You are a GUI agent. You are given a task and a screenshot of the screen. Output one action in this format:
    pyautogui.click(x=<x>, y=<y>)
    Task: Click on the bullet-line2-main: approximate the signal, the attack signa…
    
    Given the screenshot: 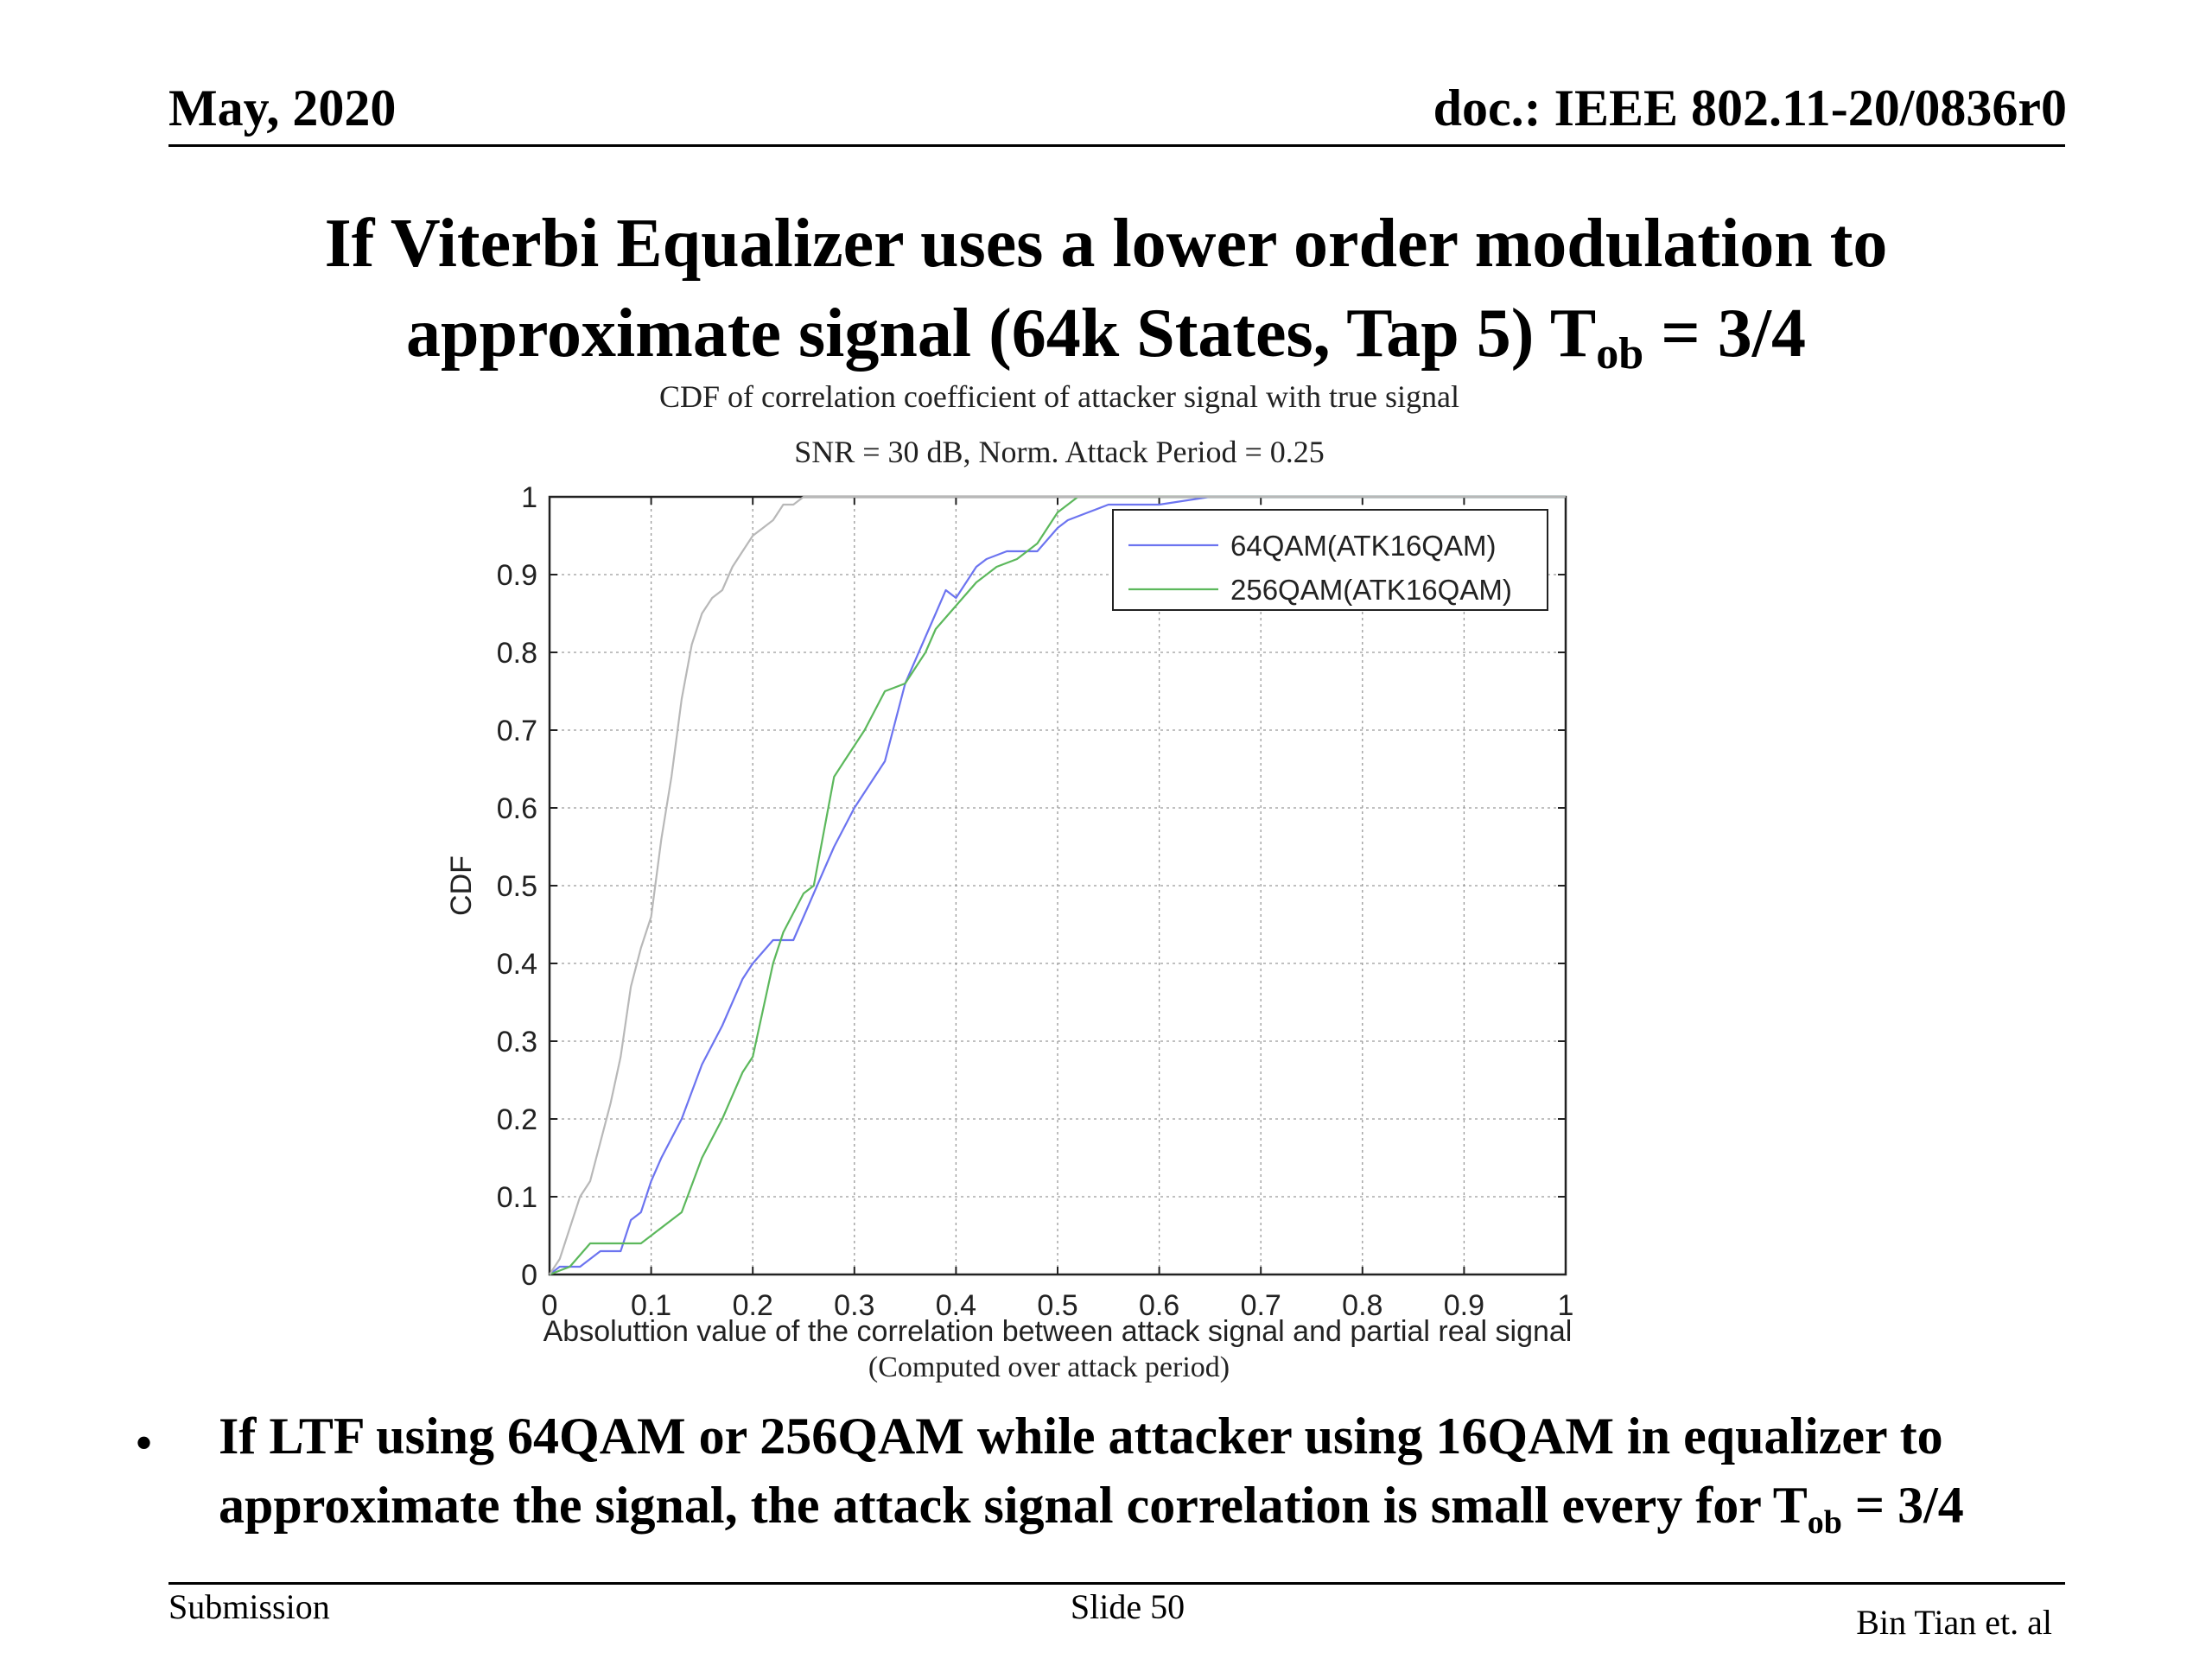 What is the action you would take?
    pyautogui.click(x=1013, y=1505)
    